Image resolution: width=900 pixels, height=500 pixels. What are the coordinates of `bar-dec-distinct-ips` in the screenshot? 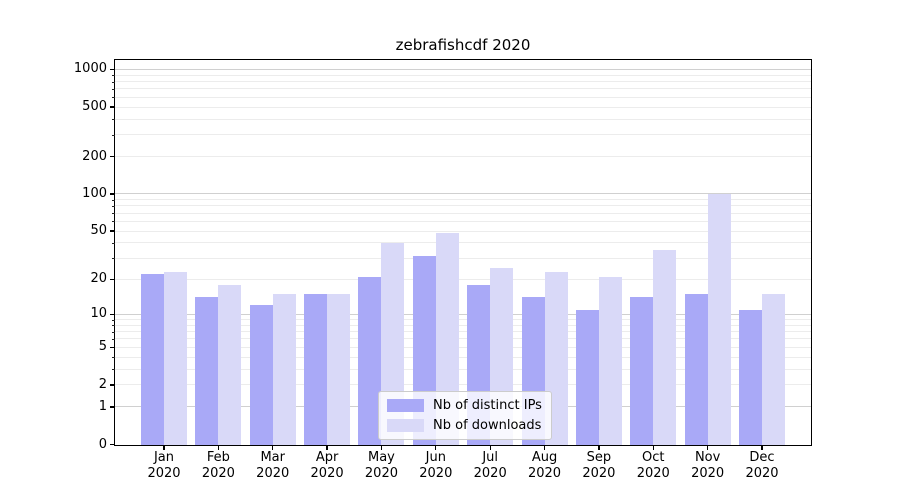 It's located at (750, 377).